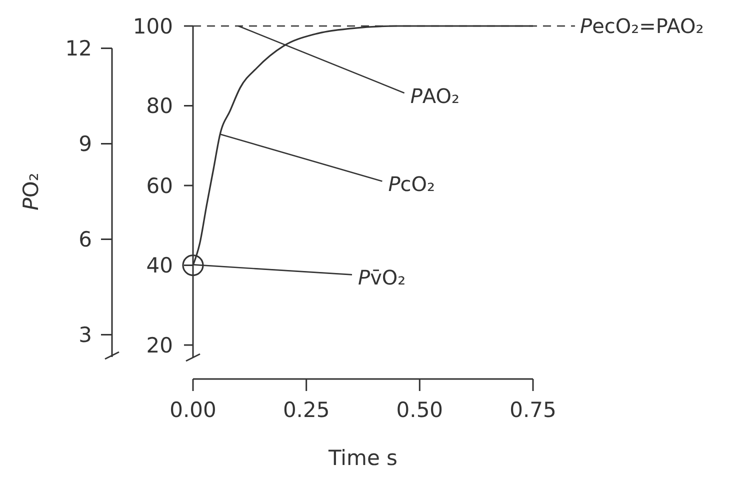  What do you see at coordinates (435, 96) in the screenshot?
I see `annotation: PAO₂` at bounding box center [435, 96].